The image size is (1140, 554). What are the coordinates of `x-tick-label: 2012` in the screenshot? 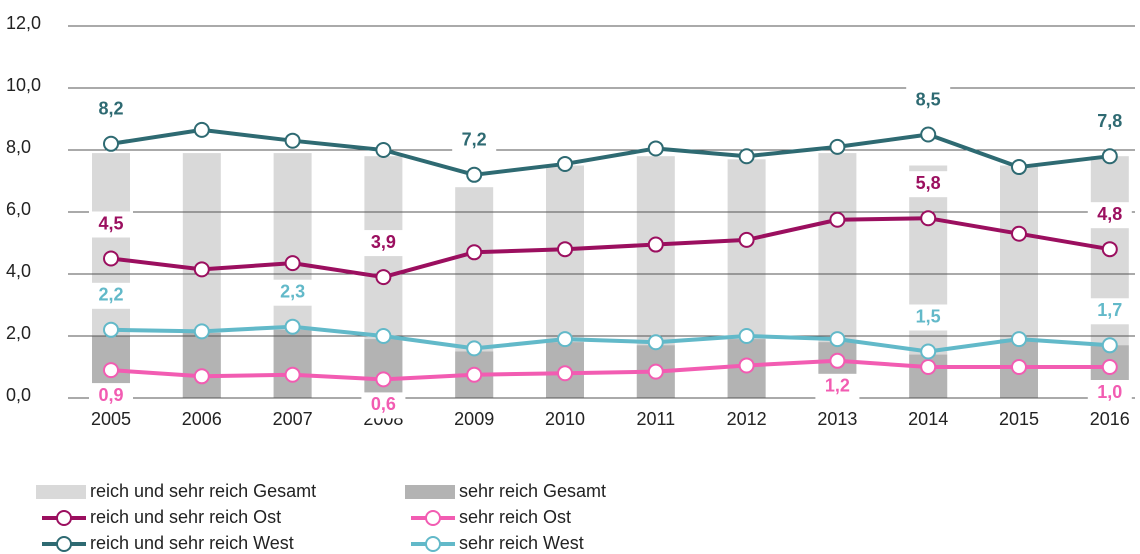 It's located at (747, 419).